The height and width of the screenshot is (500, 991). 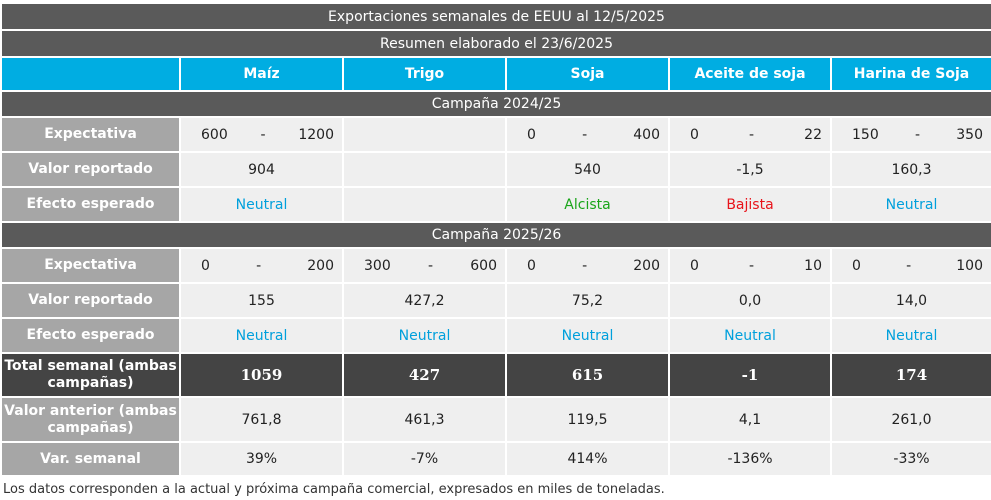 I want to click on table-row: Valor reportado 904 540 -1,5 160,3, so click(x=495, y=169).